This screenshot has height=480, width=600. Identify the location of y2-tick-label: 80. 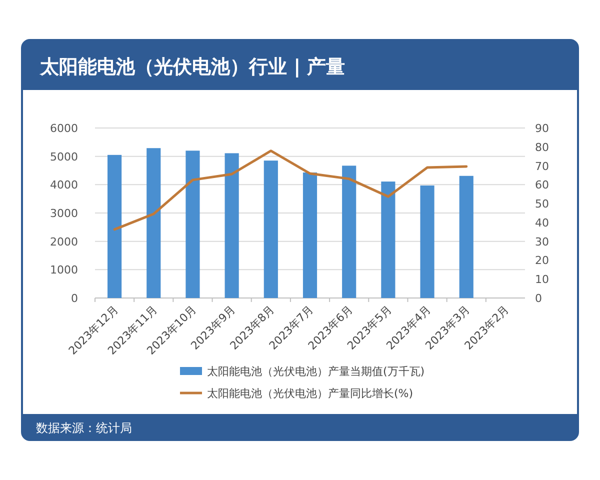
(542, 147).